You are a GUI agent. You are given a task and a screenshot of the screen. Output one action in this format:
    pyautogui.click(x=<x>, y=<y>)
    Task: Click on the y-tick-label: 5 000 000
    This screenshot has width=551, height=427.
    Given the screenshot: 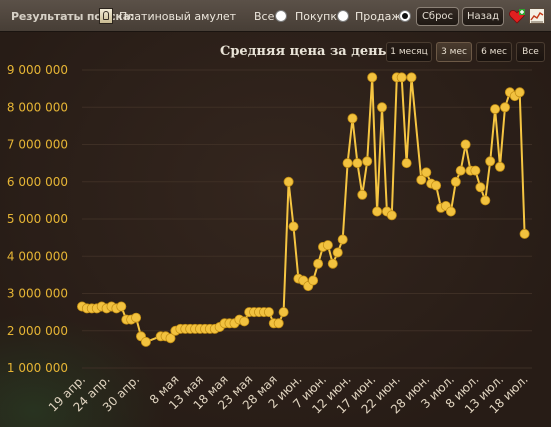 What is the action you would take?
    pyautogui.click(x=37, y=219)
    